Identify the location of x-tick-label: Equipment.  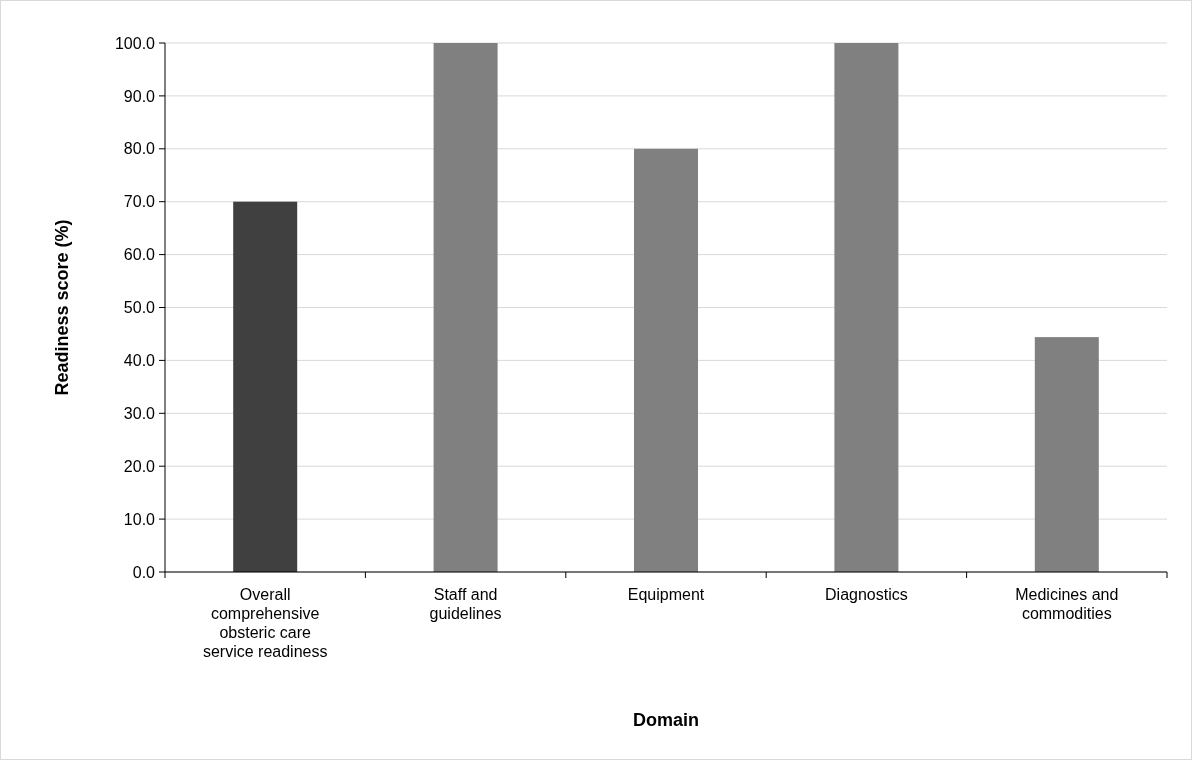
(666, 594).